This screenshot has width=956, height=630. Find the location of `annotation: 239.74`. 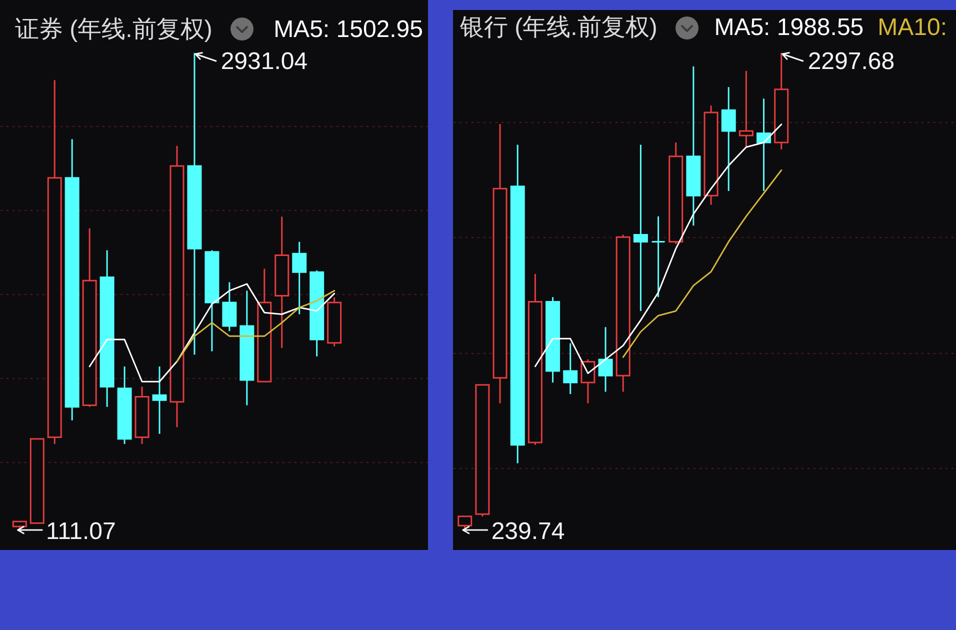

annotation: 239.74 is located at coordinates (528, 531).